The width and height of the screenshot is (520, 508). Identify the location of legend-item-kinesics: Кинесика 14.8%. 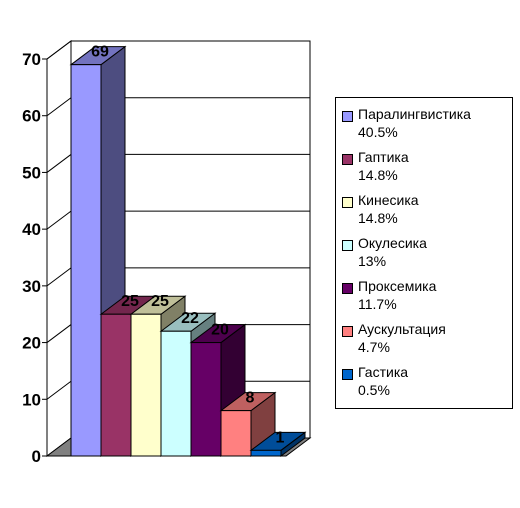
(426, 211).